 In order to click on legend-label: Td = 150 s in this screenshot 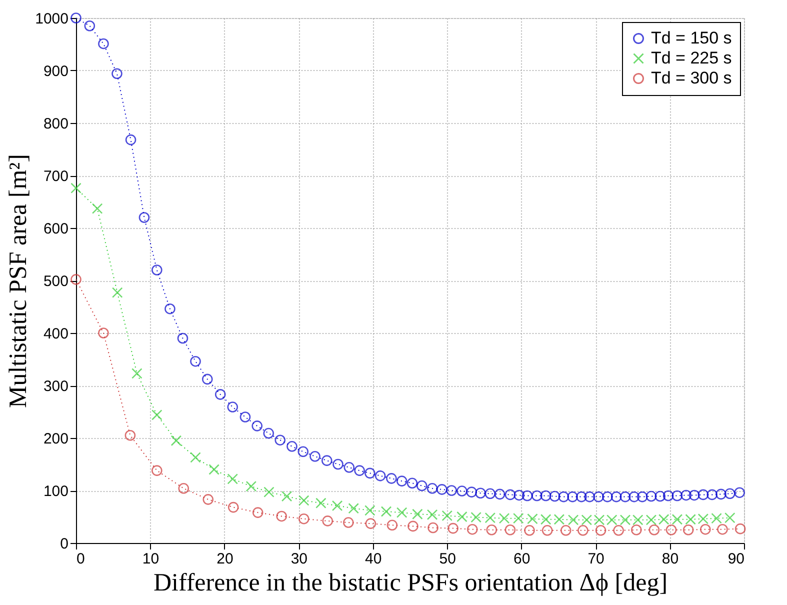, I will do `click(691, 38)`.